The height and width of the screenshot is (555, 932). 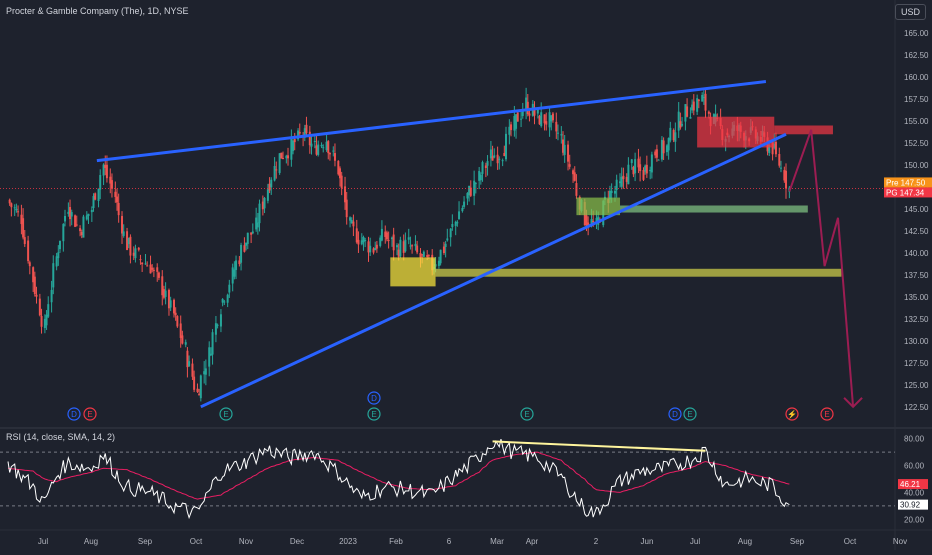 I want to click on time-tick-label: Aug, so click(x=91, y=541).